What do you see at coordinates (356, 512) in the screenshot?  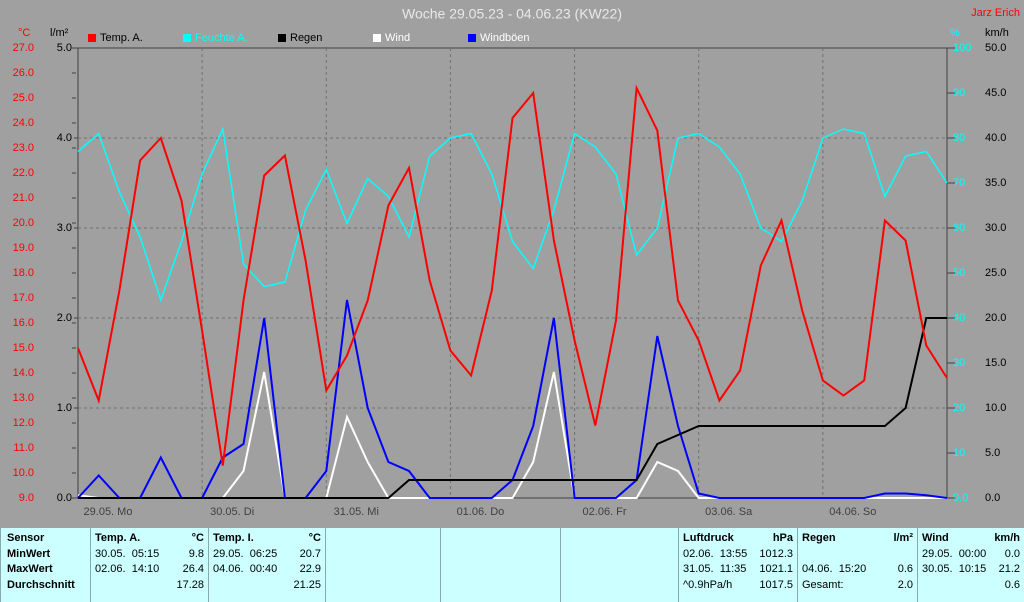 I see `x-tick-label: 31.05. Mi` at bounding box center [356, 512].